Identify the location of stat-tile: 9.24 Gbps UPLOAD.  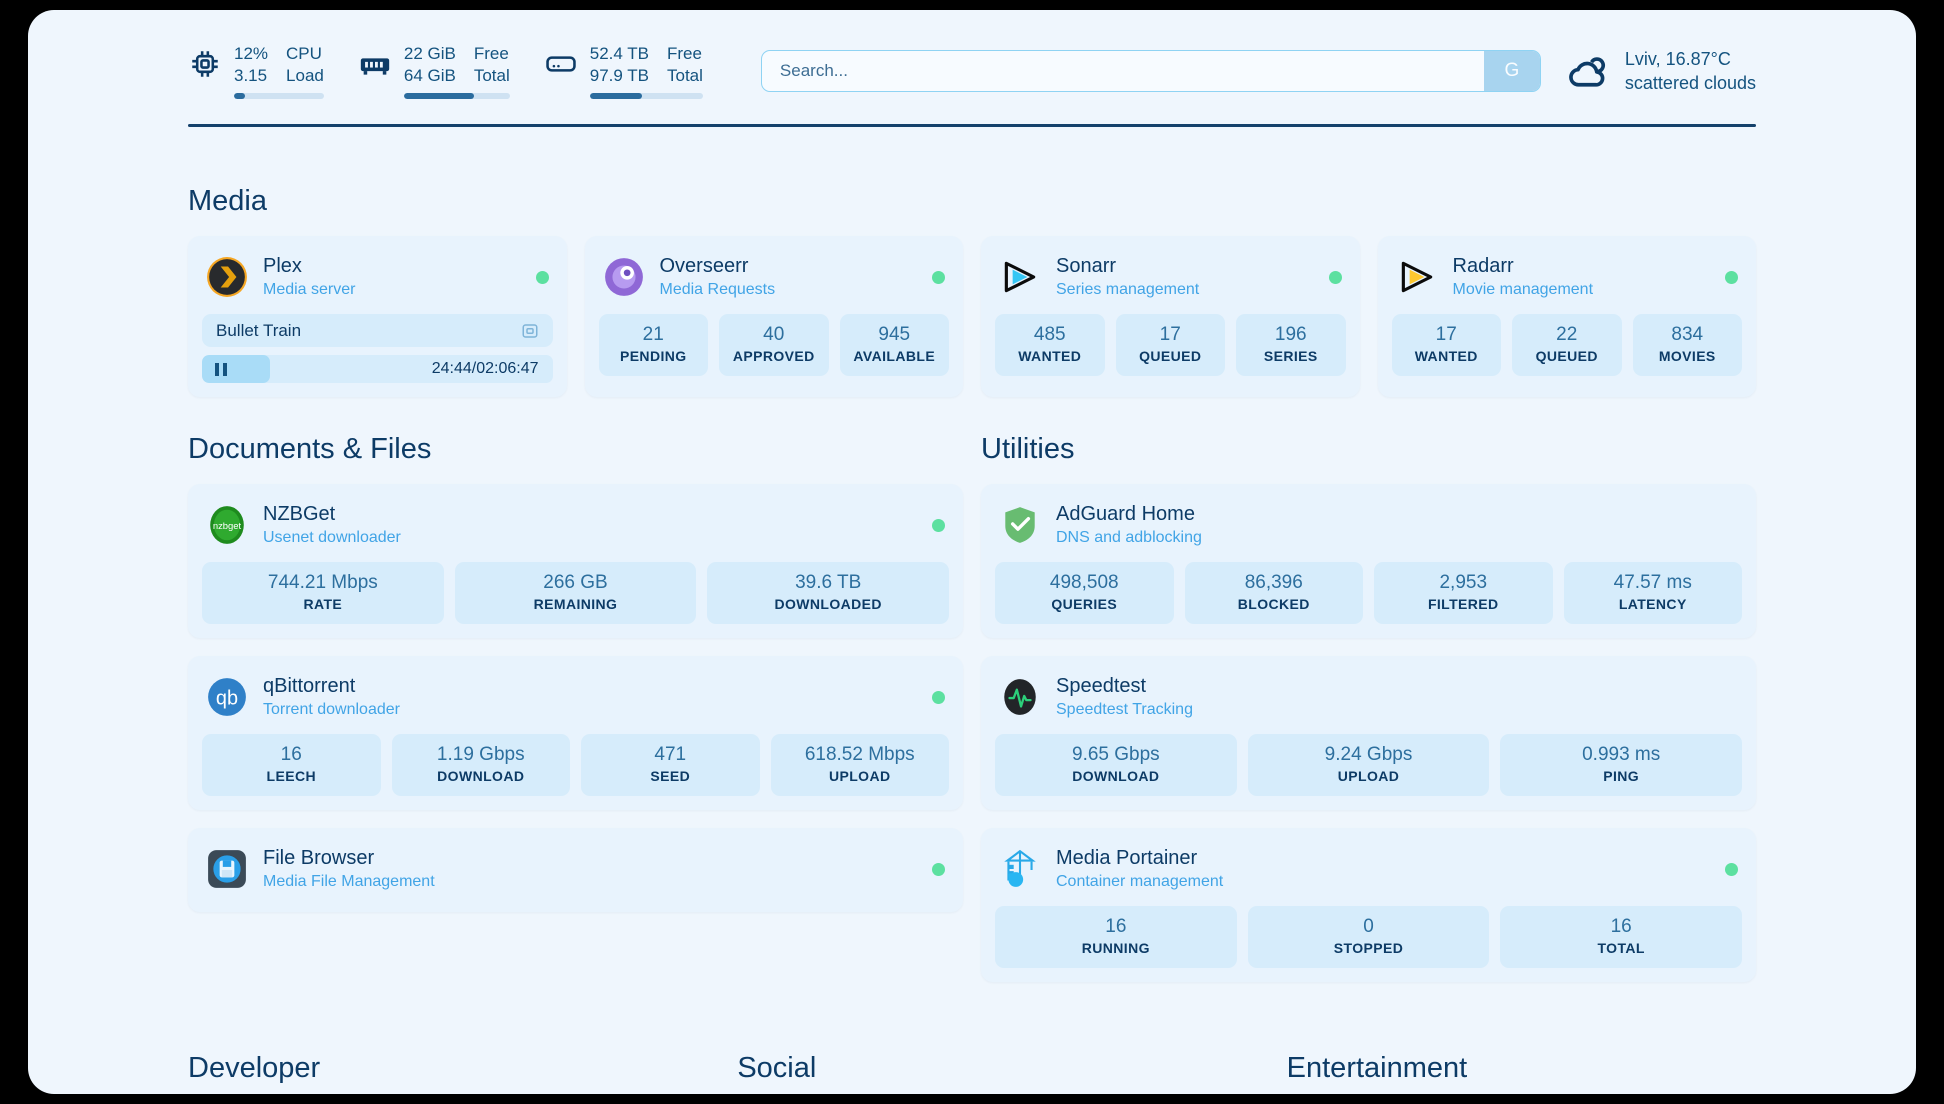
(1368, 765).